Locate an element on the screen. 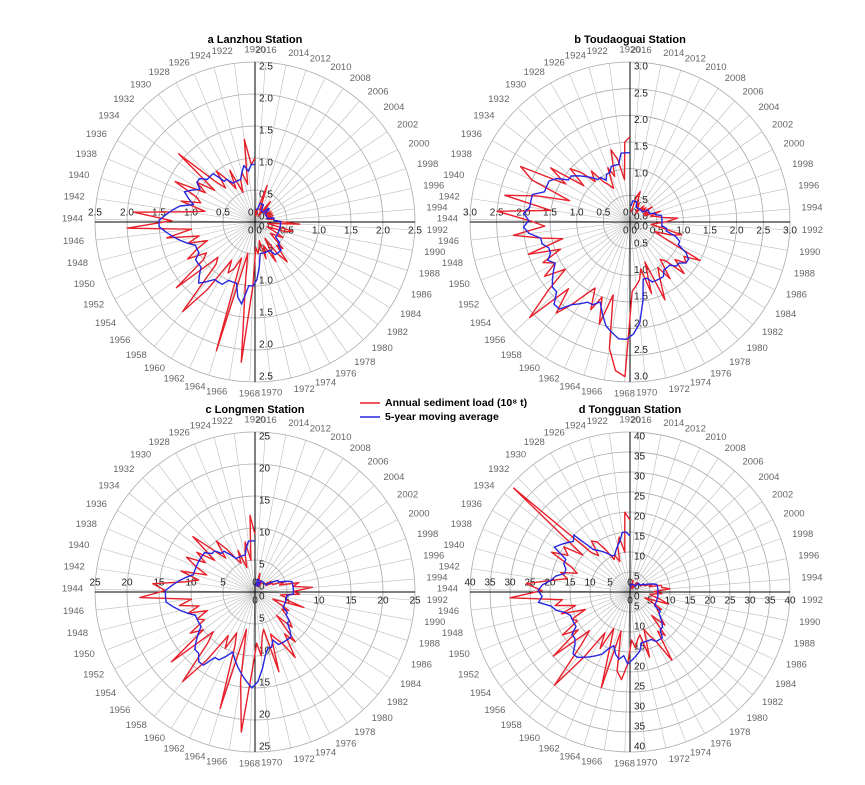  year-label: 1922 is located at coordinates (222, 51).